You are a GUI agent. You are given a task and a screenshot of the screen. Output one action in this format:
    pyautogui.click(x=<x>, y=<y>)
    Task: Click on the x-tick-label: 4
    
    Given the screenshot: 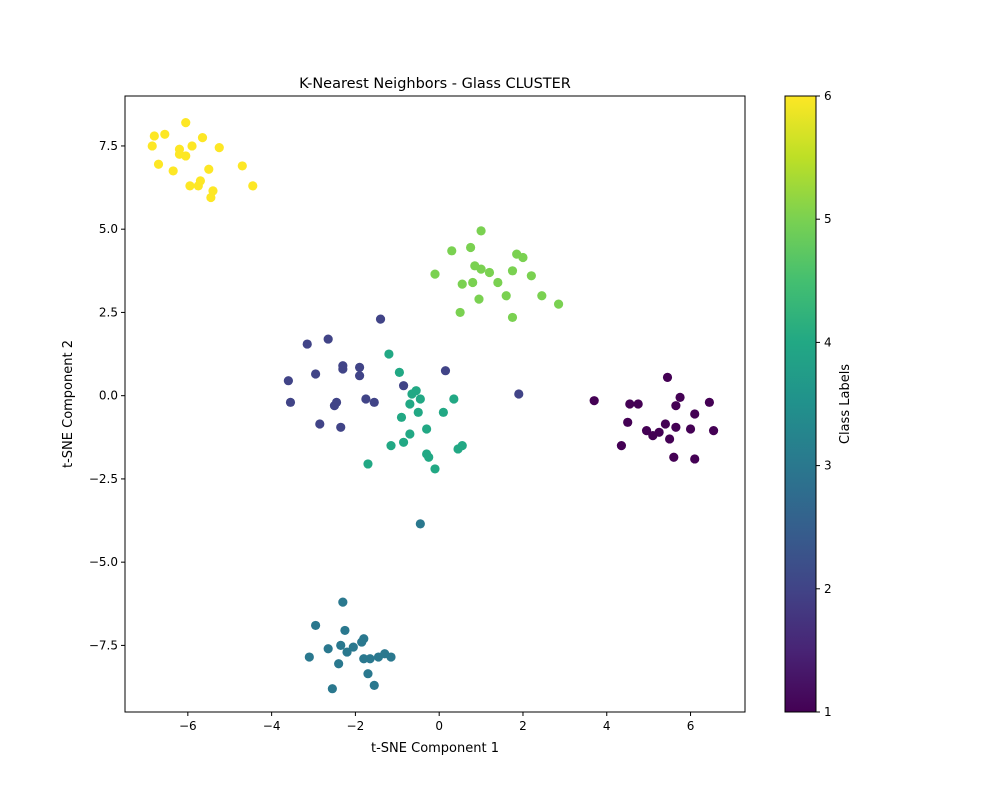 What is the action you would take?
    pyautogui.click(x=607, y=726)
    